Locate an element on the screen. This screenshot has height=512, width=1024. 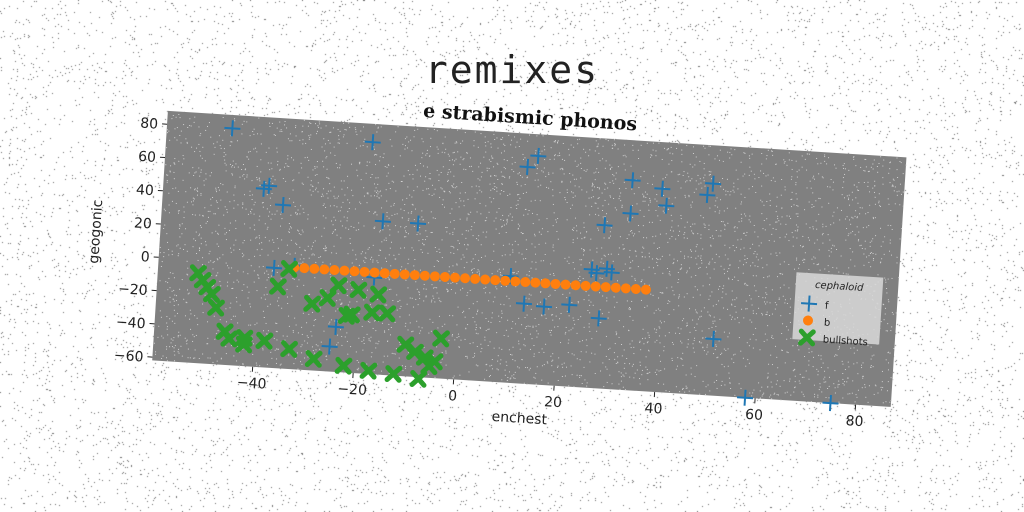
y-tick-label: 80 is located at coordinates (149, 124).